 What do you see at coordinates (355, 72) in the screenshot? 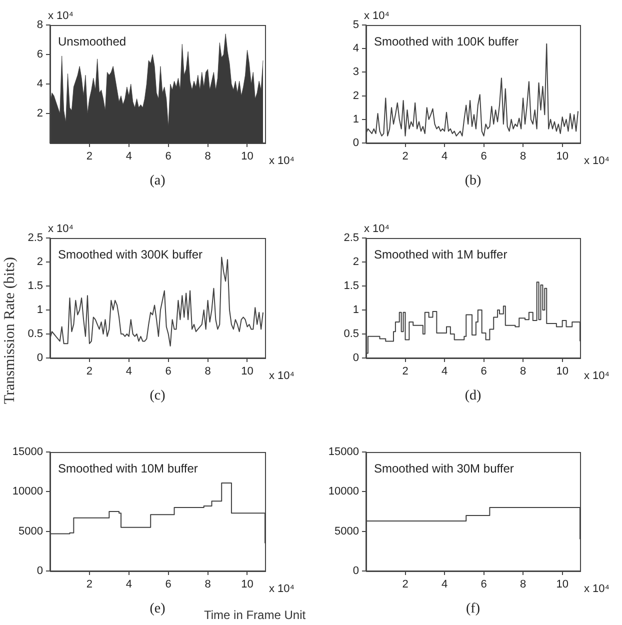
I see `y-tick-label: 3` at bounding box center [355, 72].